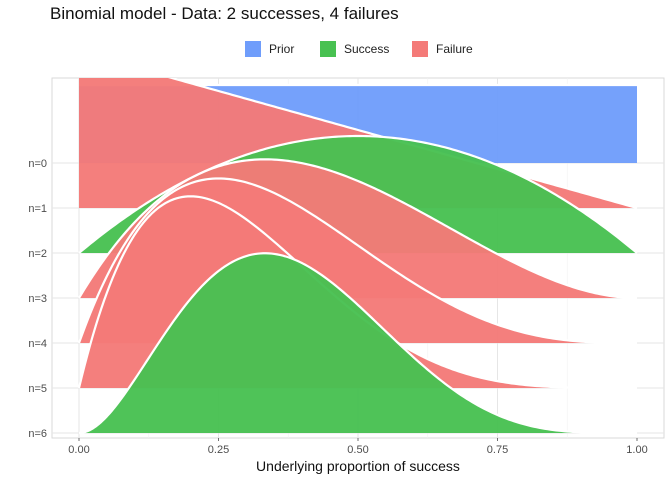 This screenshot has height=480, width=672. I want to click on y-tick-label: n=6, so click(37, 434).